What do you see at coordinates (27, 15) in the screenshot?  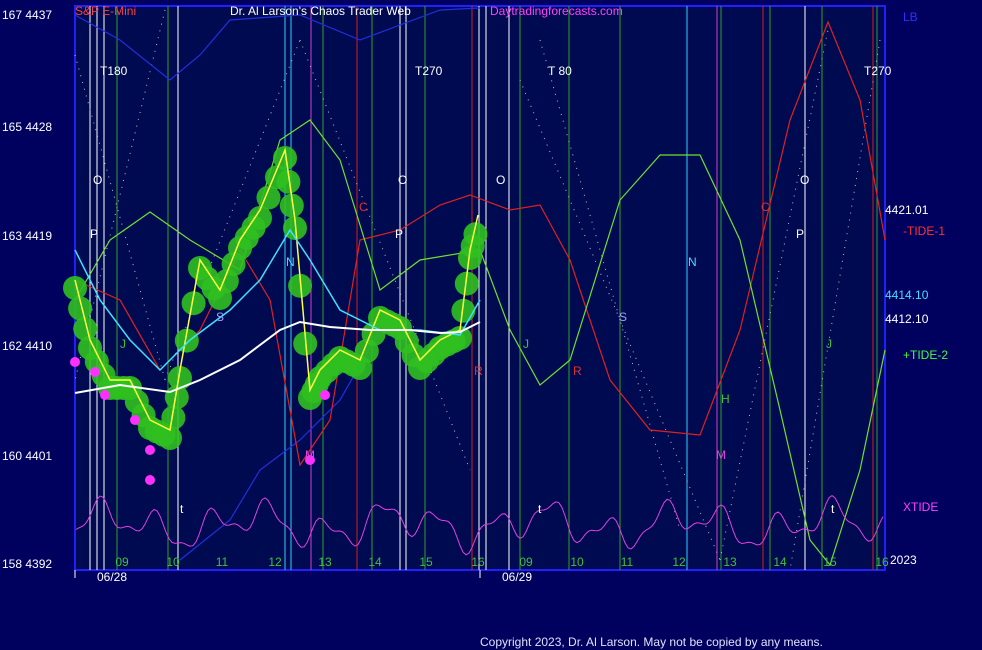 I see `y-label: 167 4437` at bounding box center [27, 15].